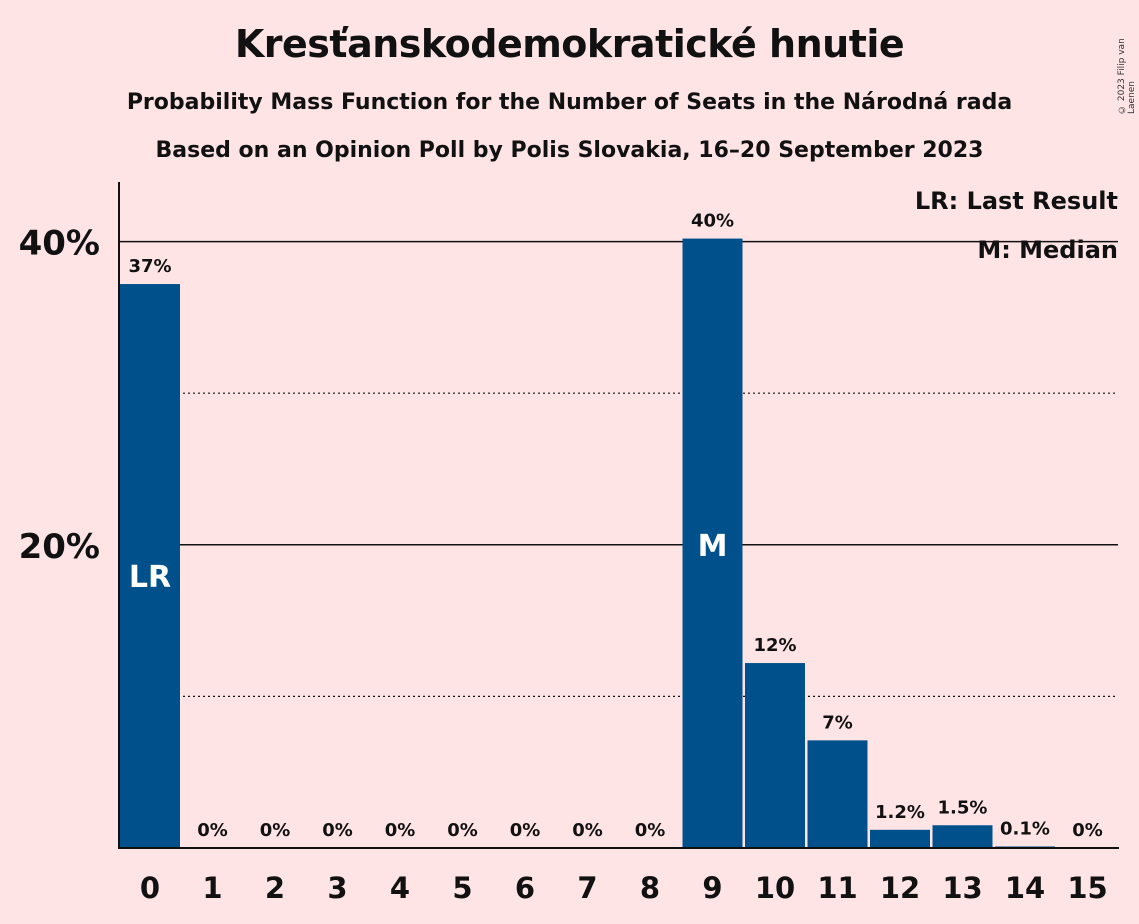  I want to click on x-tick-label: 5, so click(462, 888).